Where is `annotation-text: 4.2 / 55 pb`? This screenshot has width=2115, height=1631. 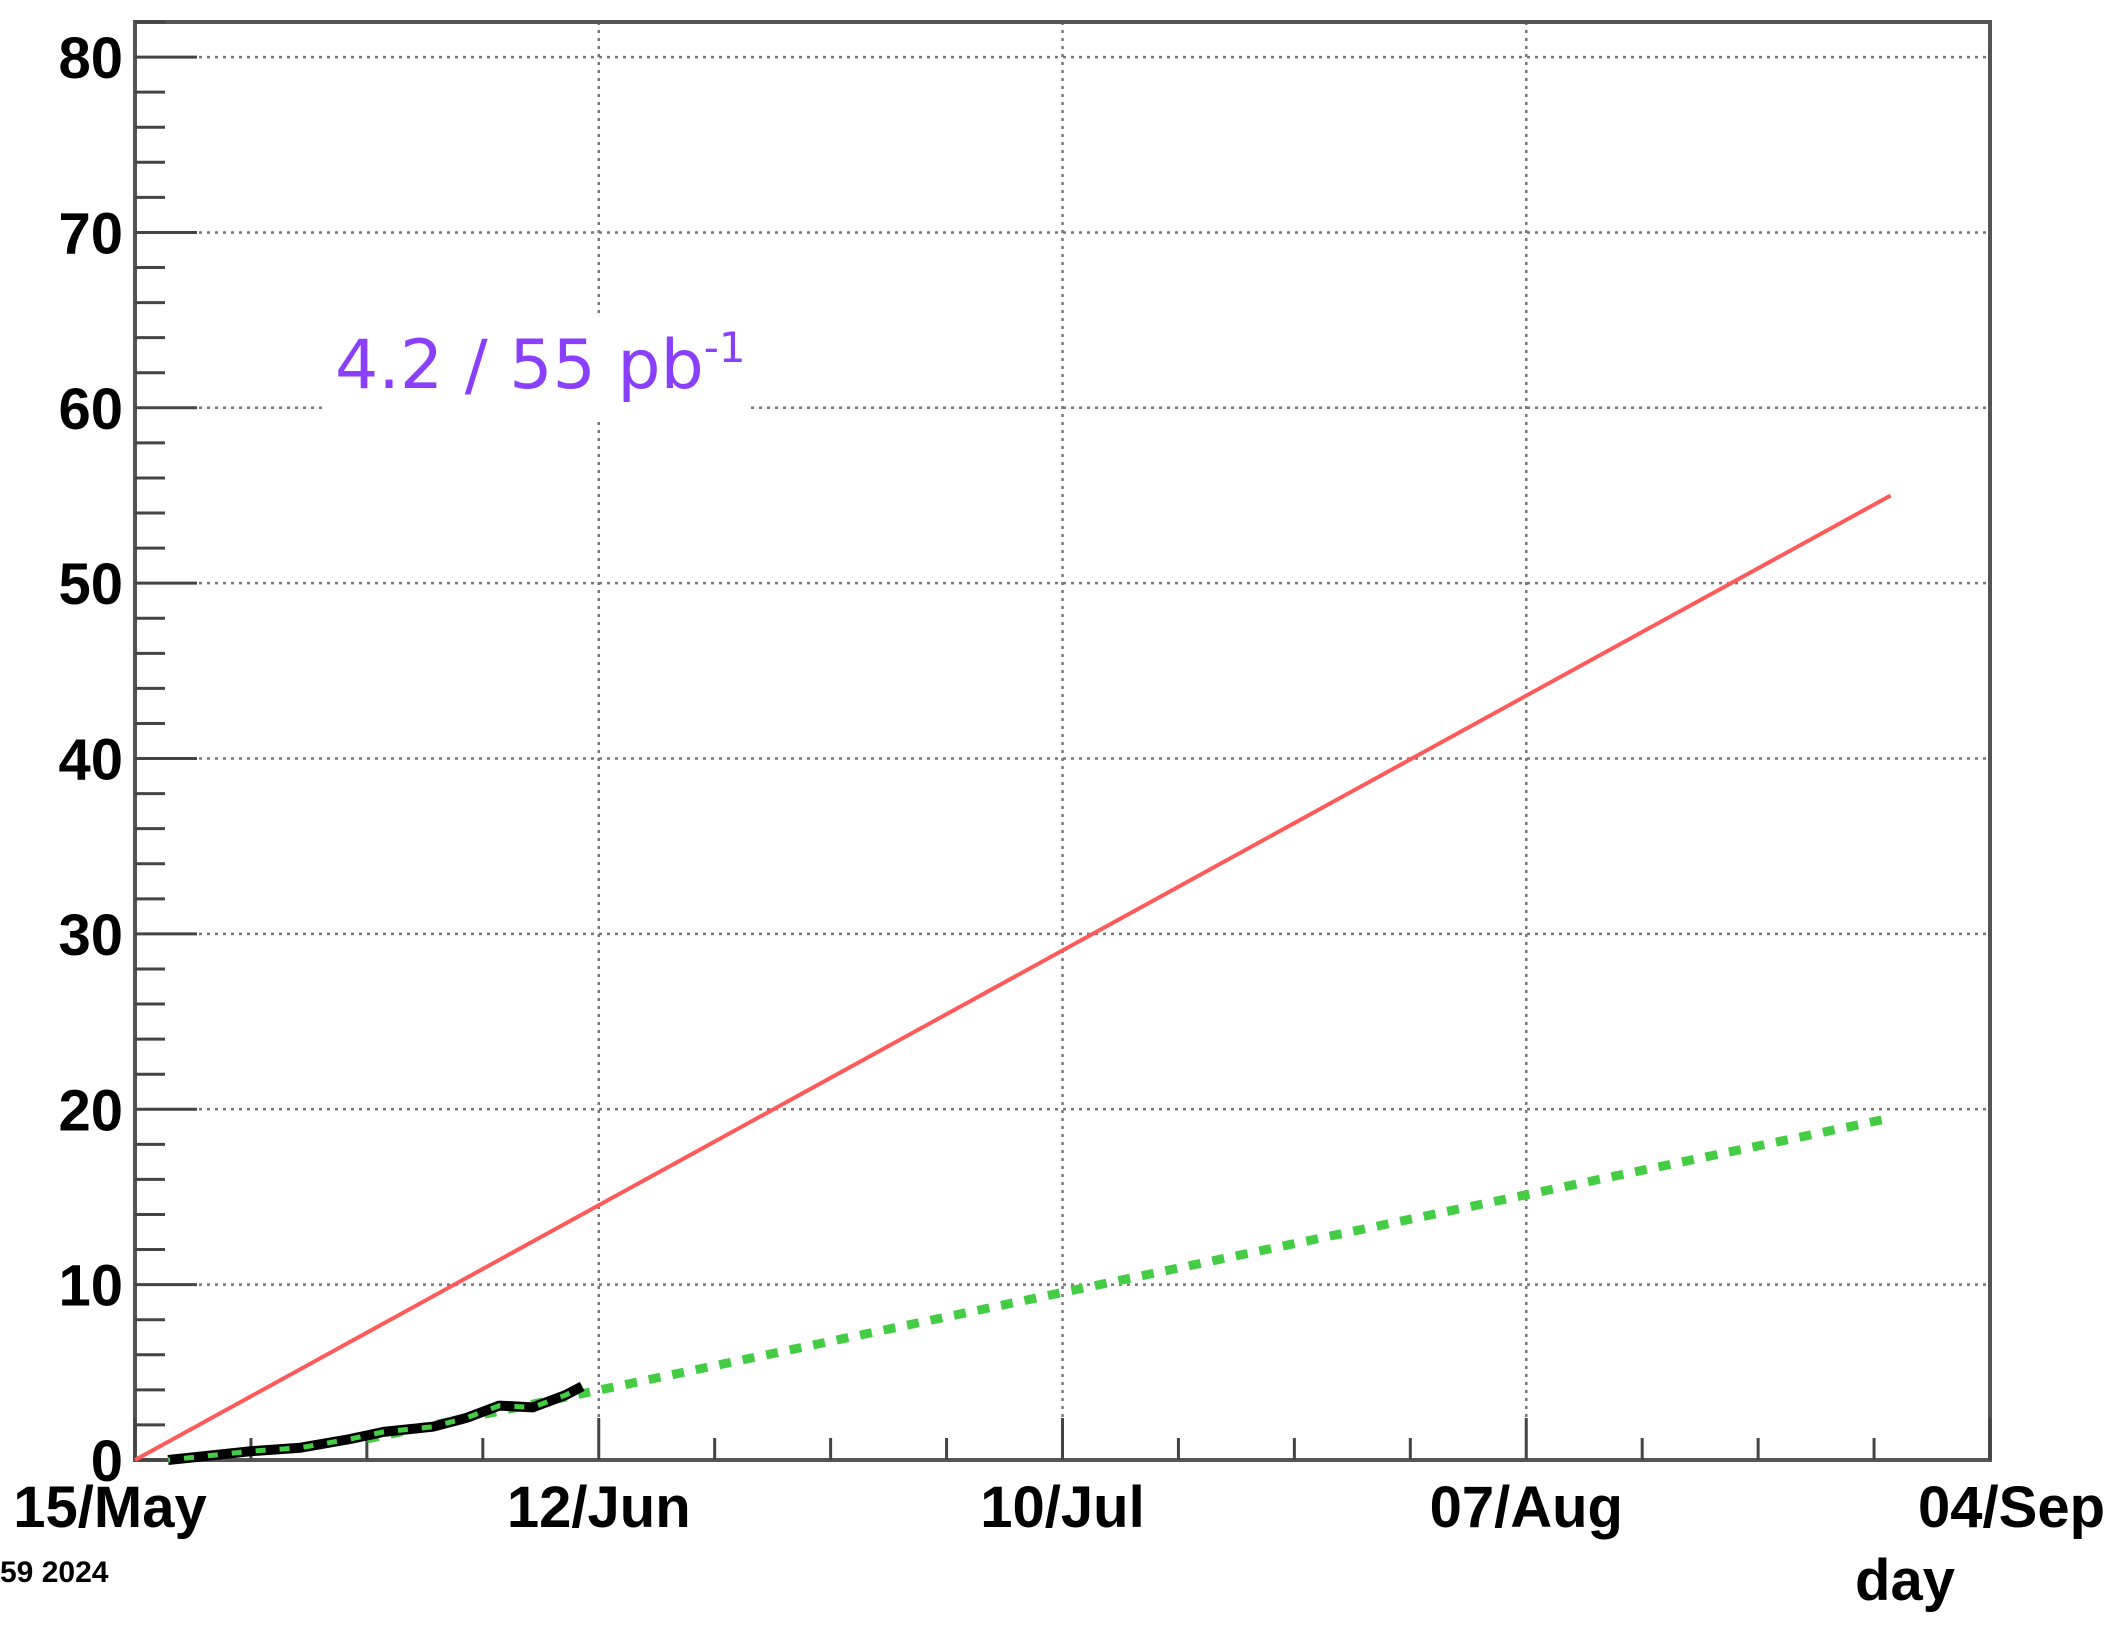
annotation-text: 4.2 / 55 pb is located at coordinates (519, 365).